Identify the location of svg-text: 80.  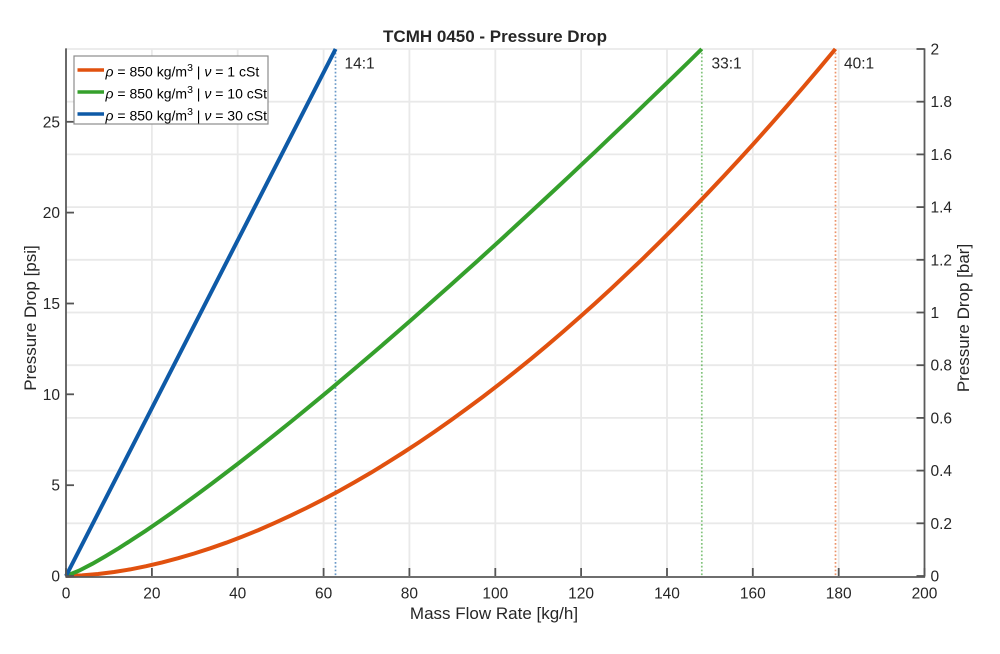
(410, 594).